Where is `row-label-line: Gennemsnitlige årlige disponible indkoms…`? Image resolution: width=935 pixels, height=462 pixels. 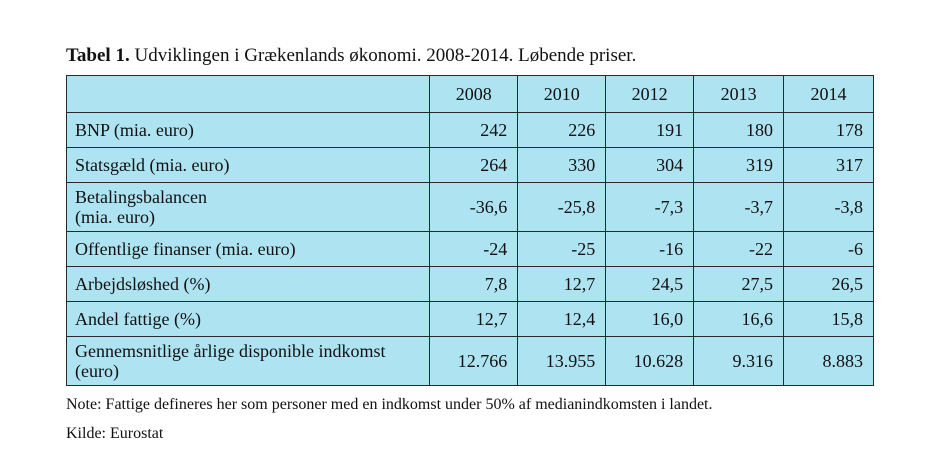
row-label-line: Gennemsnitlige årlige disponible indkoms… is located at coordinates (230, 351).